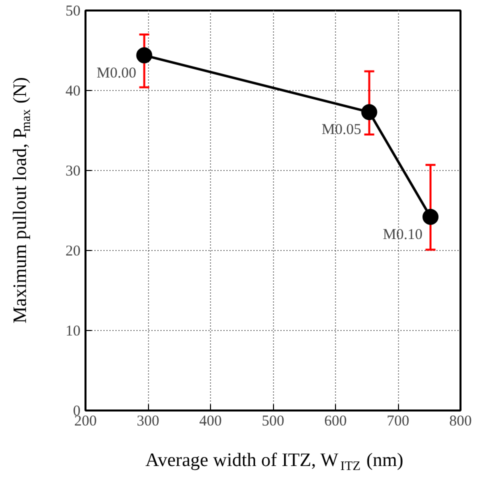 The height and width of the screenshot is (488, 493). Describe the element at coordinates (460, 422) in the screenshot. I see `x-tick-label: 800` at that location.